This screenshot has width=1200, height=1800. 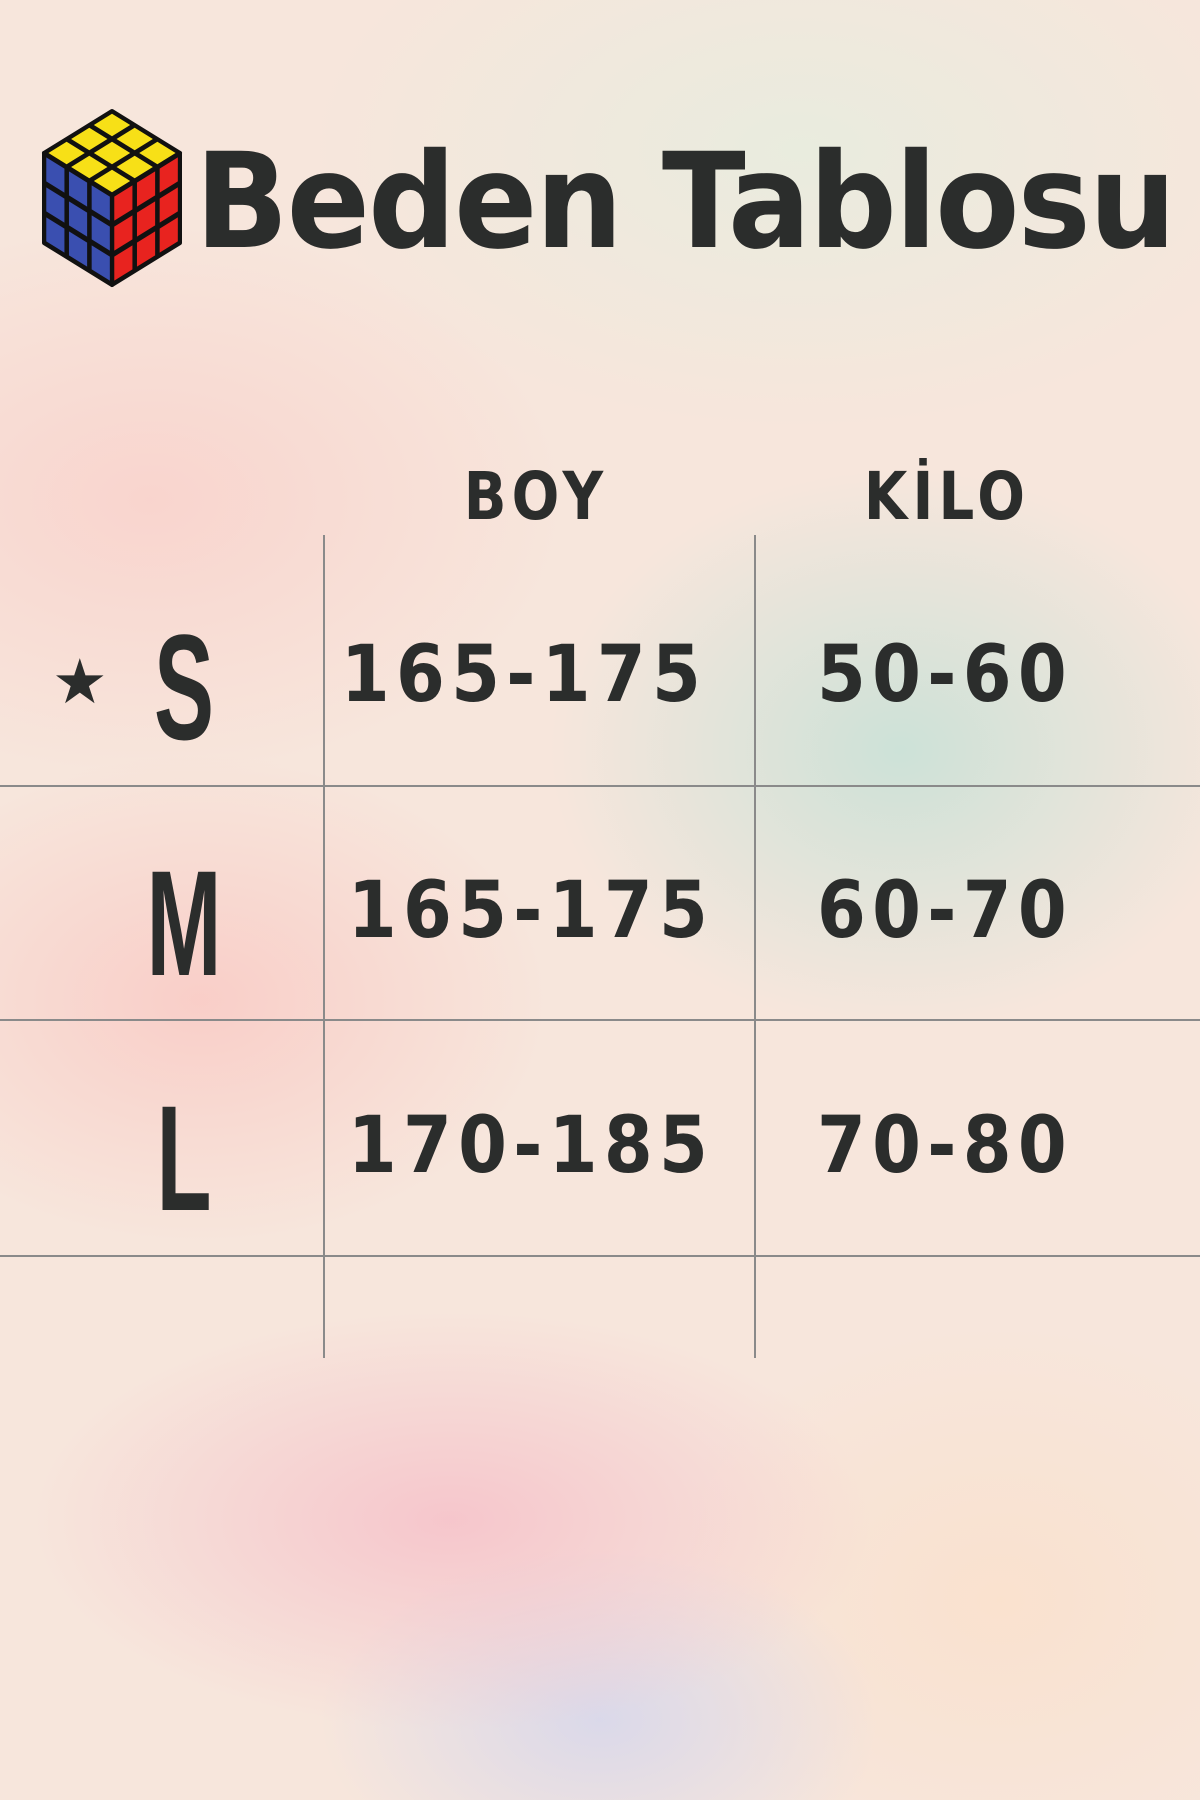 What do you see at coordinates (536, 496) in the screenshot?
I see `column-header-boy: BOY` at bounding box center [536, 496].